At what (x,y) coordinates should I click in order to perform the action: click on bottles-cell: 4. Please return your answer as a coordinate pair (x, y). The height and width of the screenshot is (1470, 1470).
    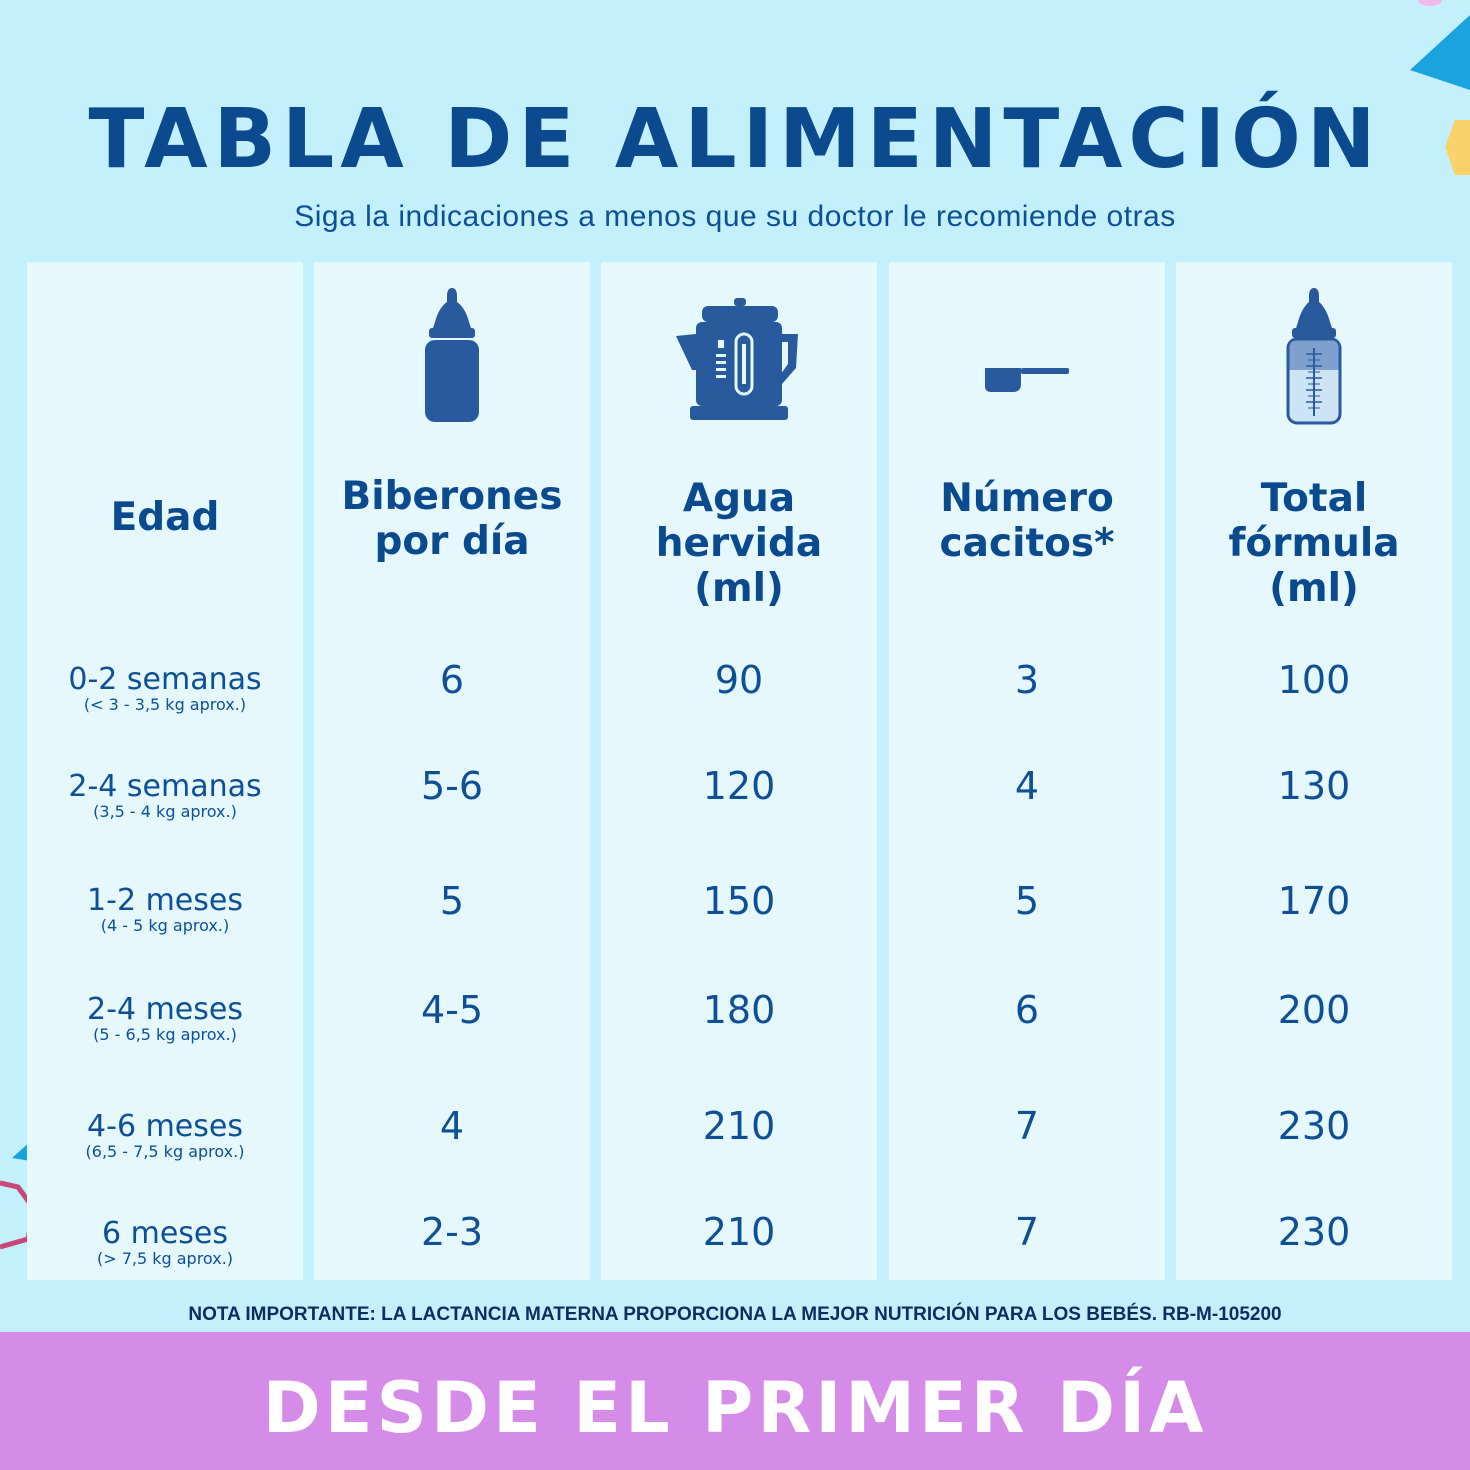
    Looking at the image, I should click on (452, 1126).